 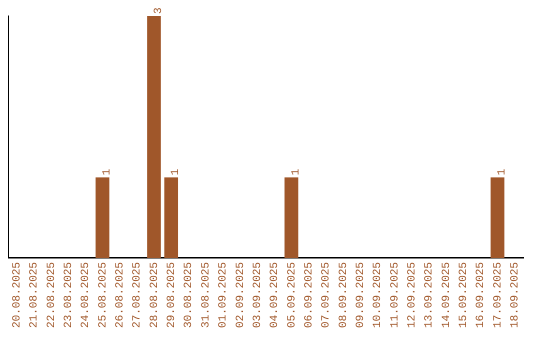 I want to click on x-tick-label: 21.08.2025, so click(x=34, y=295).